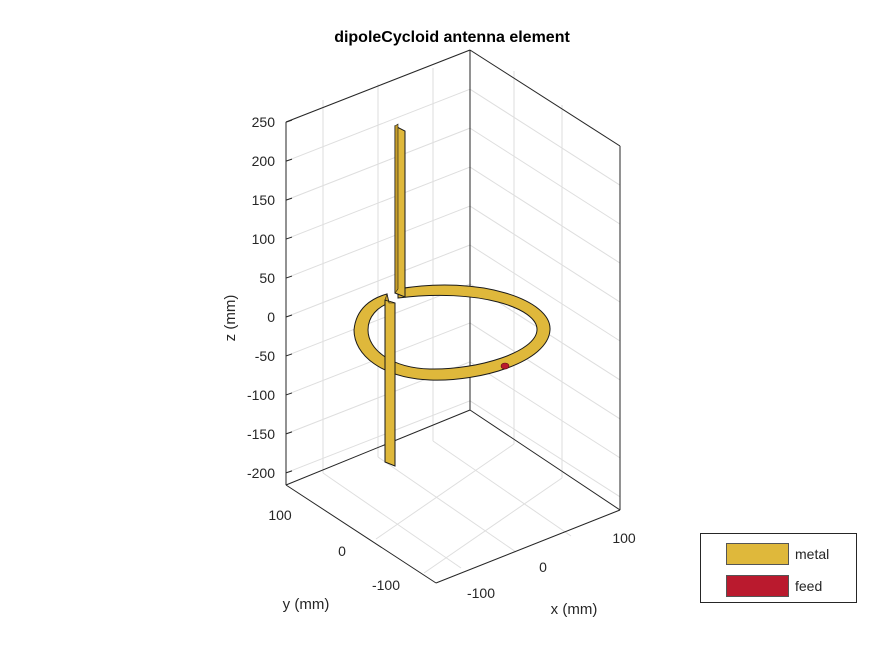  What do you see at coordinates (306, 604) in the screenshot?
I see `y-axis-label: y (mm)` at bounding box center [306, 604].